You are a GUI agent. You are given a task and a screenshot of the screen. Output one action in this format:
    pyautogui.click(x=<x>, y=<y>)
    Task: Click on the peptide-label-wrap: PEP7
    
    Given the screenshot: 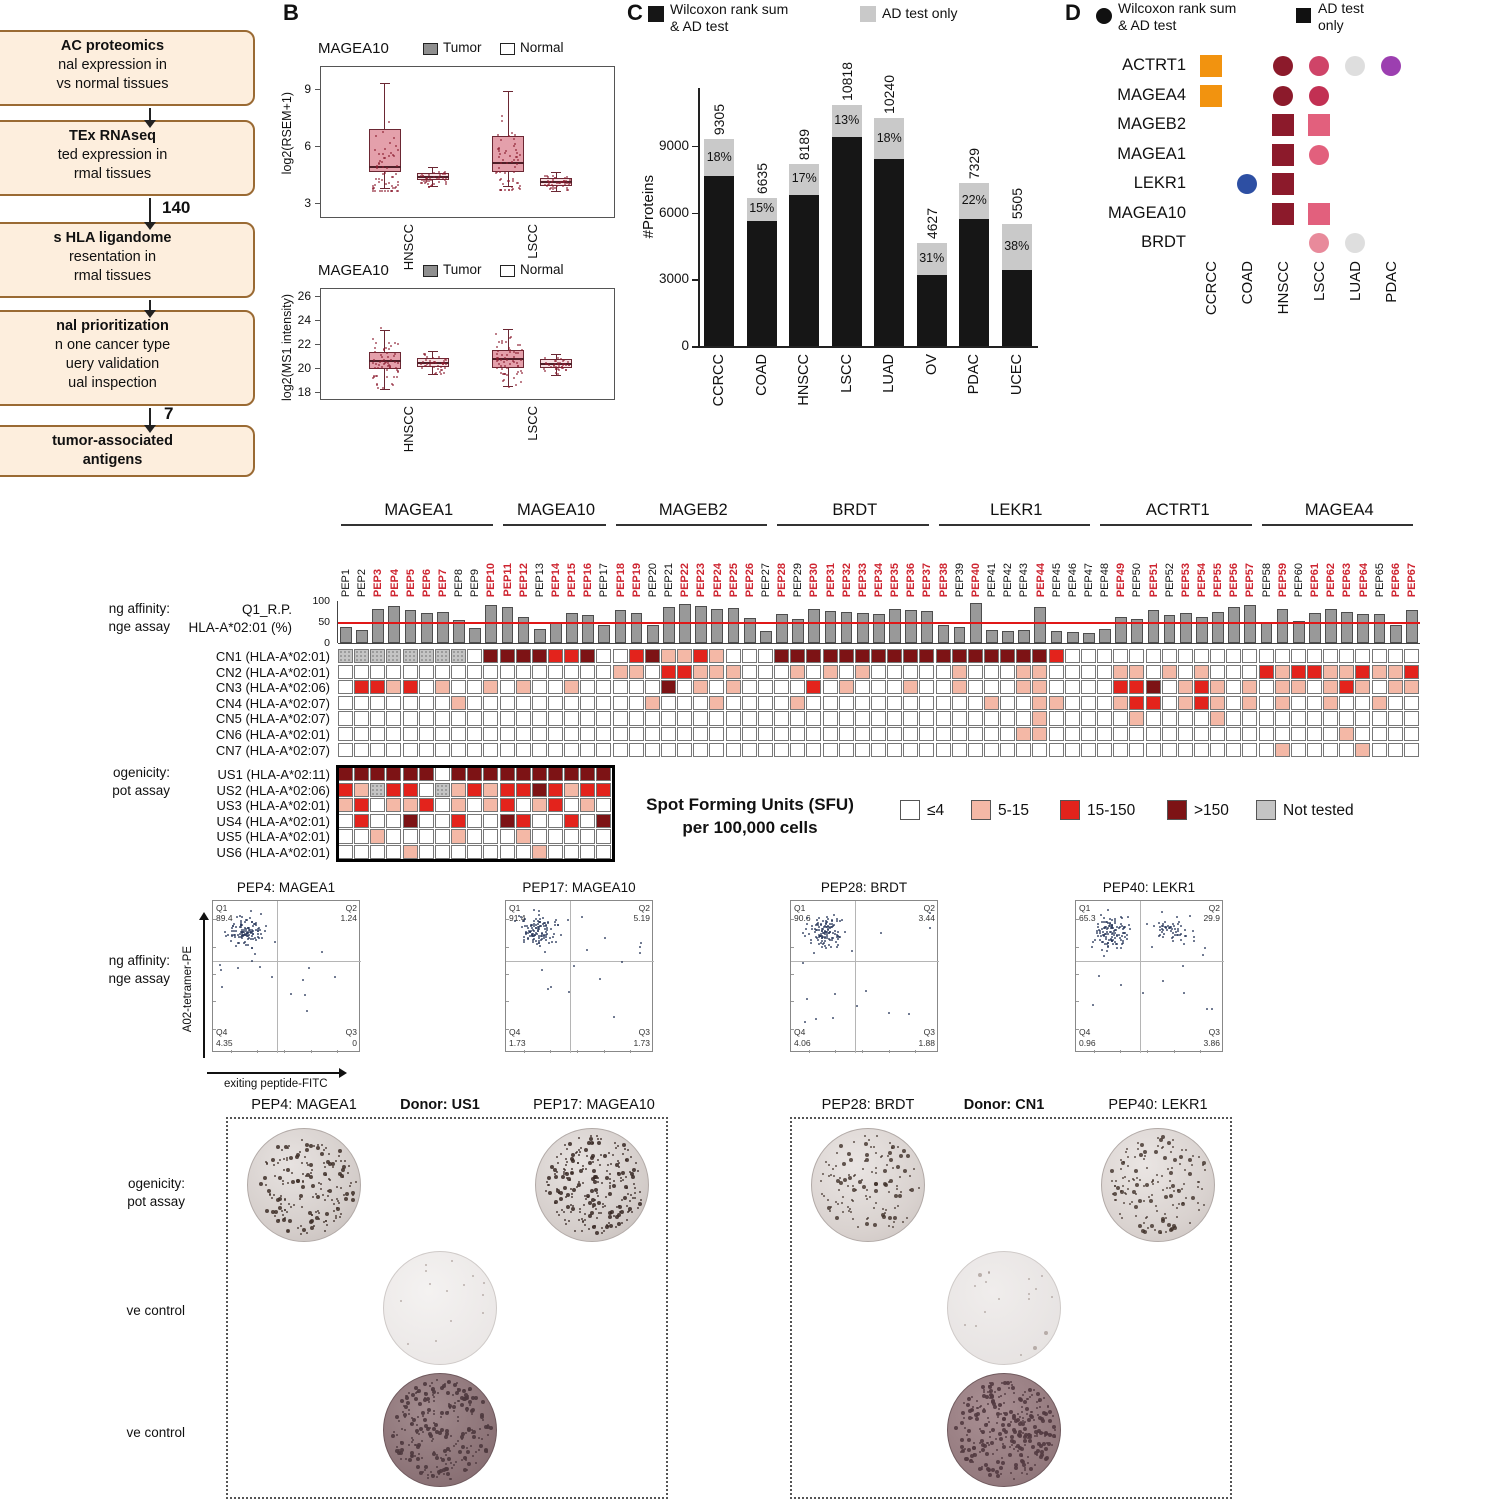 What is the action you would take?
    pyautogui.click(x=443, y=564)
    